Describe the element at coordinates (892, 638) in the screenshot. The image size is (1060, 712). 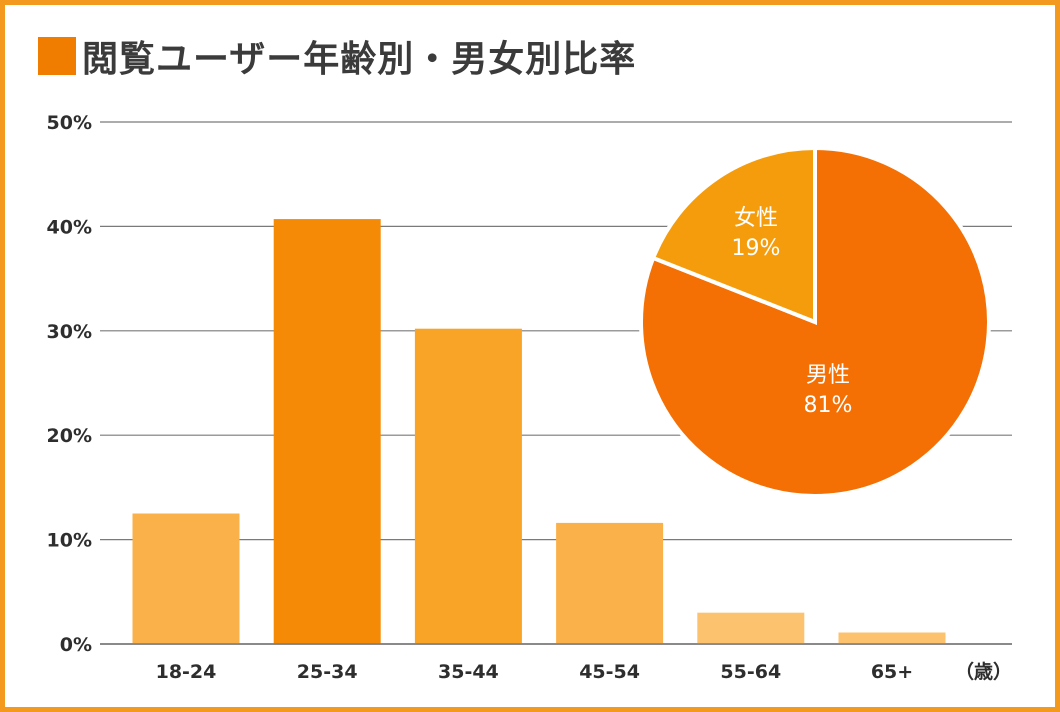
I see `bar-65+` at that location.